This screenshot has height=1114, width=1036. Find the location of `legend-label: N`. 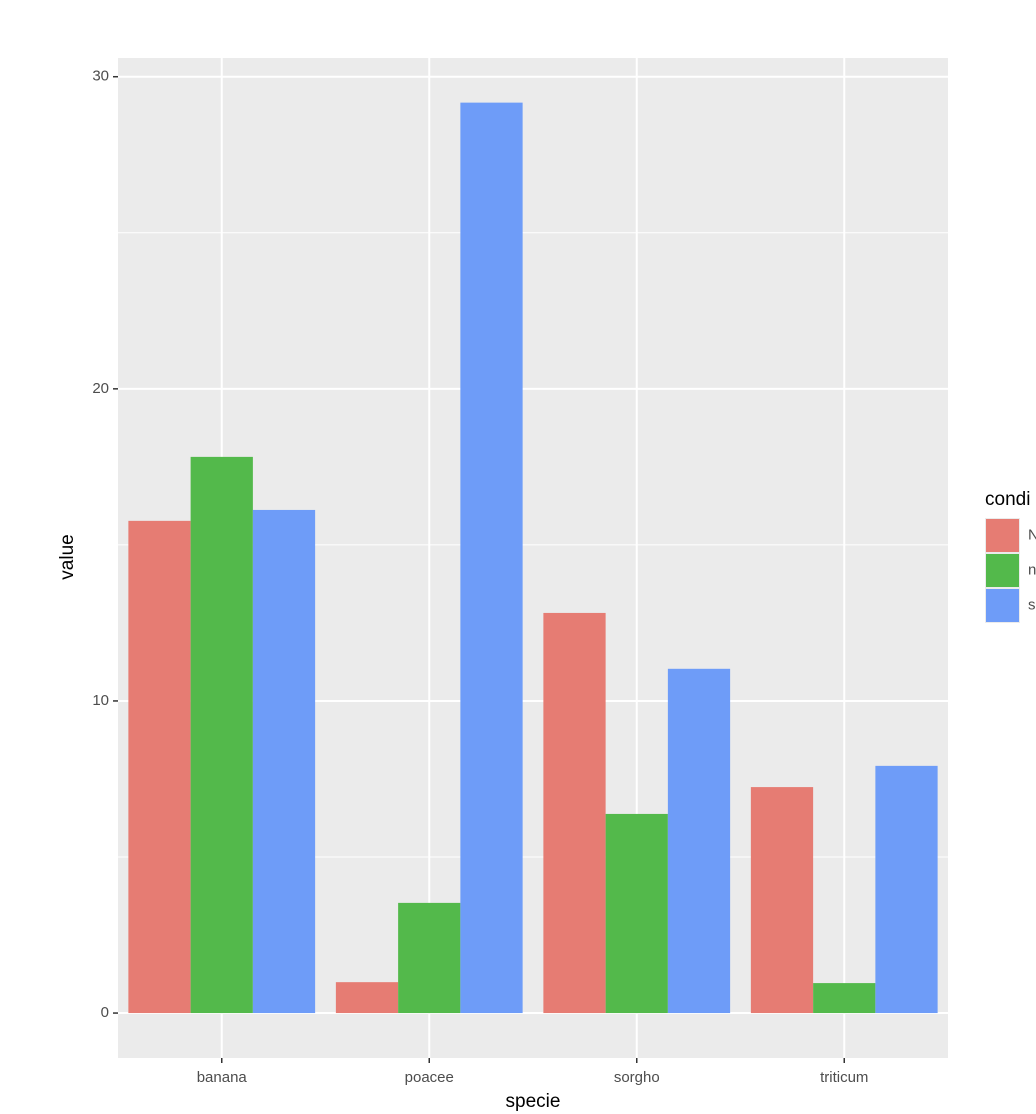

legend-label: N is located at coordinates (1032, 534).